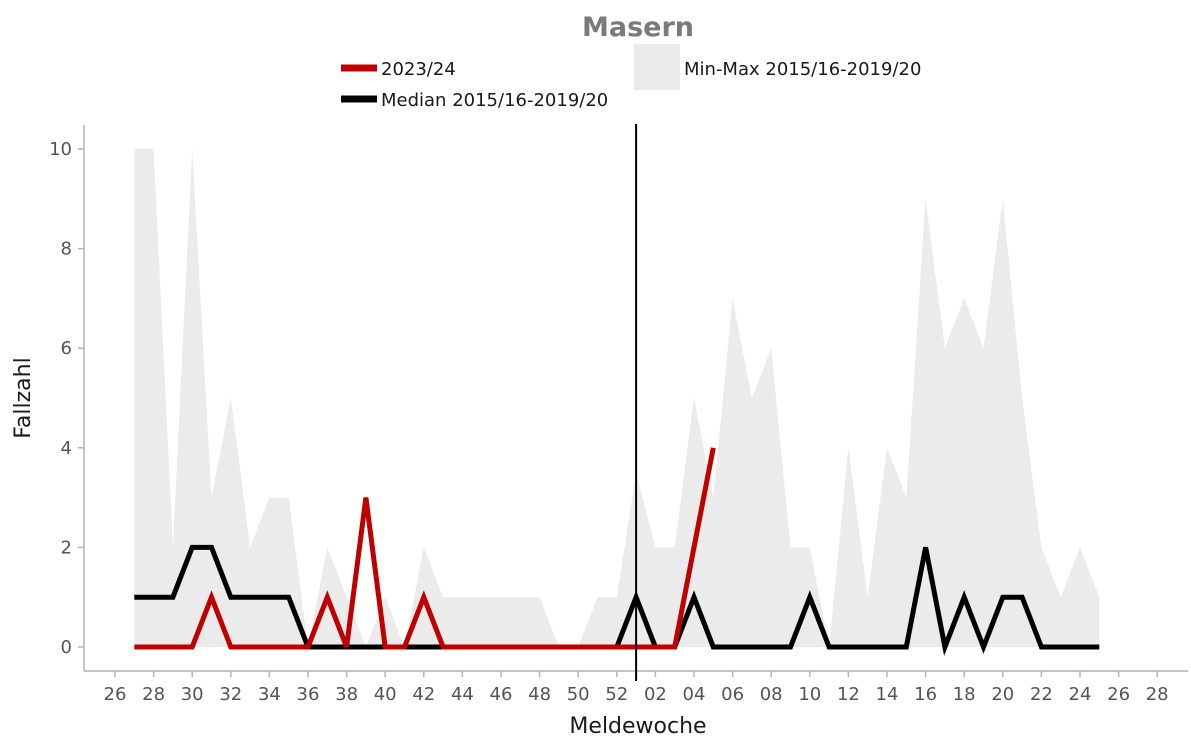  Describe the element at coordinates (732, 694) in the screenshot. I see `x-tick-label: 06` at that location.